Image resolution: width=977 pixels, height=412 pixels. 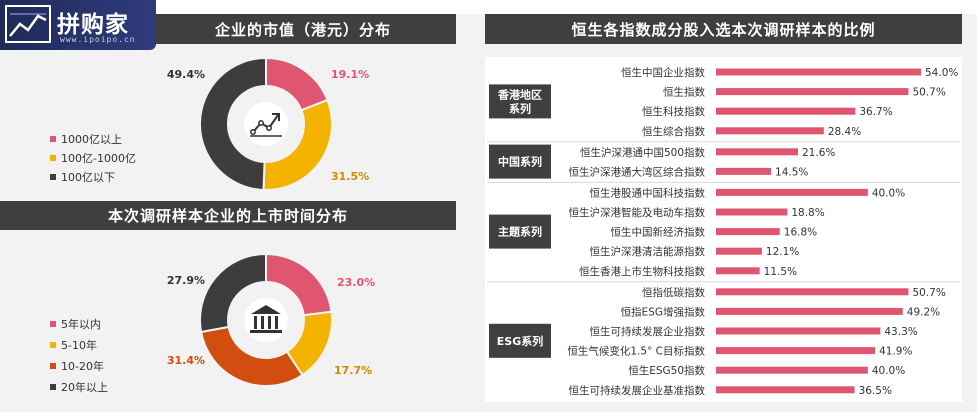 I want to click on left-bottom-title: 本次调研样本企业的上市时间分布, so click(x=228, y=215).